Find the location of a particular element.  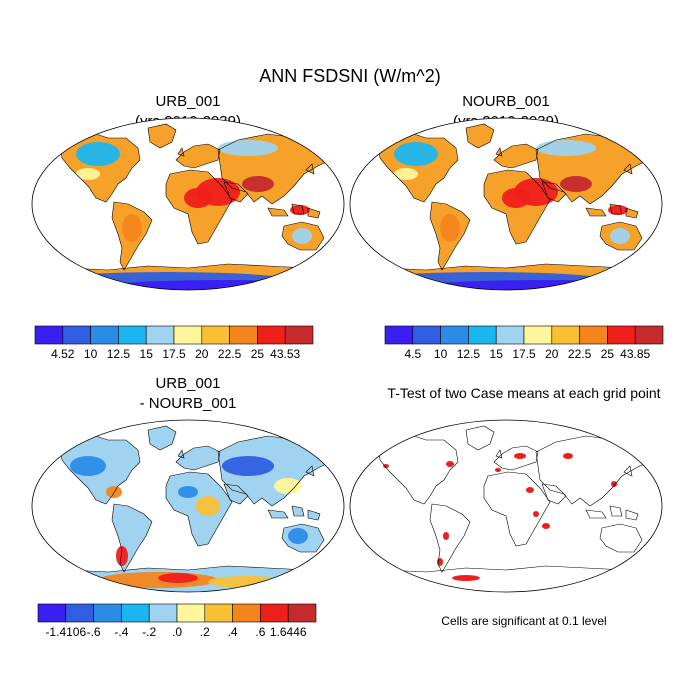

colorbar-diff: -1.4106 -.6 -.4 -.2 .0 .2 .4 .6 1.6446 is located at coordinates (177, 621).